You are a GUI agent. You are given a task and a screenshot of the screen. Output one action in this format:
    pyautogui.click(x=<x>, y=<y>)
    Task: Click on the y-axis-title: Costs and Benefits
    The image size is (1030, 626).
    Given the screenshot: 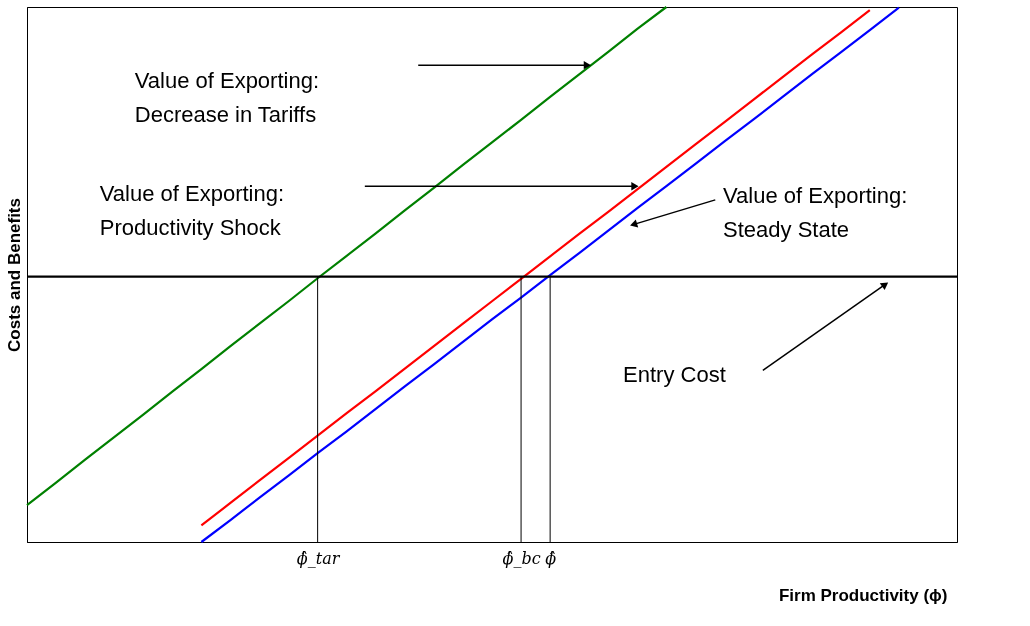 What is the action you would take?
    pyautogui.click(x=14, y=275)
    